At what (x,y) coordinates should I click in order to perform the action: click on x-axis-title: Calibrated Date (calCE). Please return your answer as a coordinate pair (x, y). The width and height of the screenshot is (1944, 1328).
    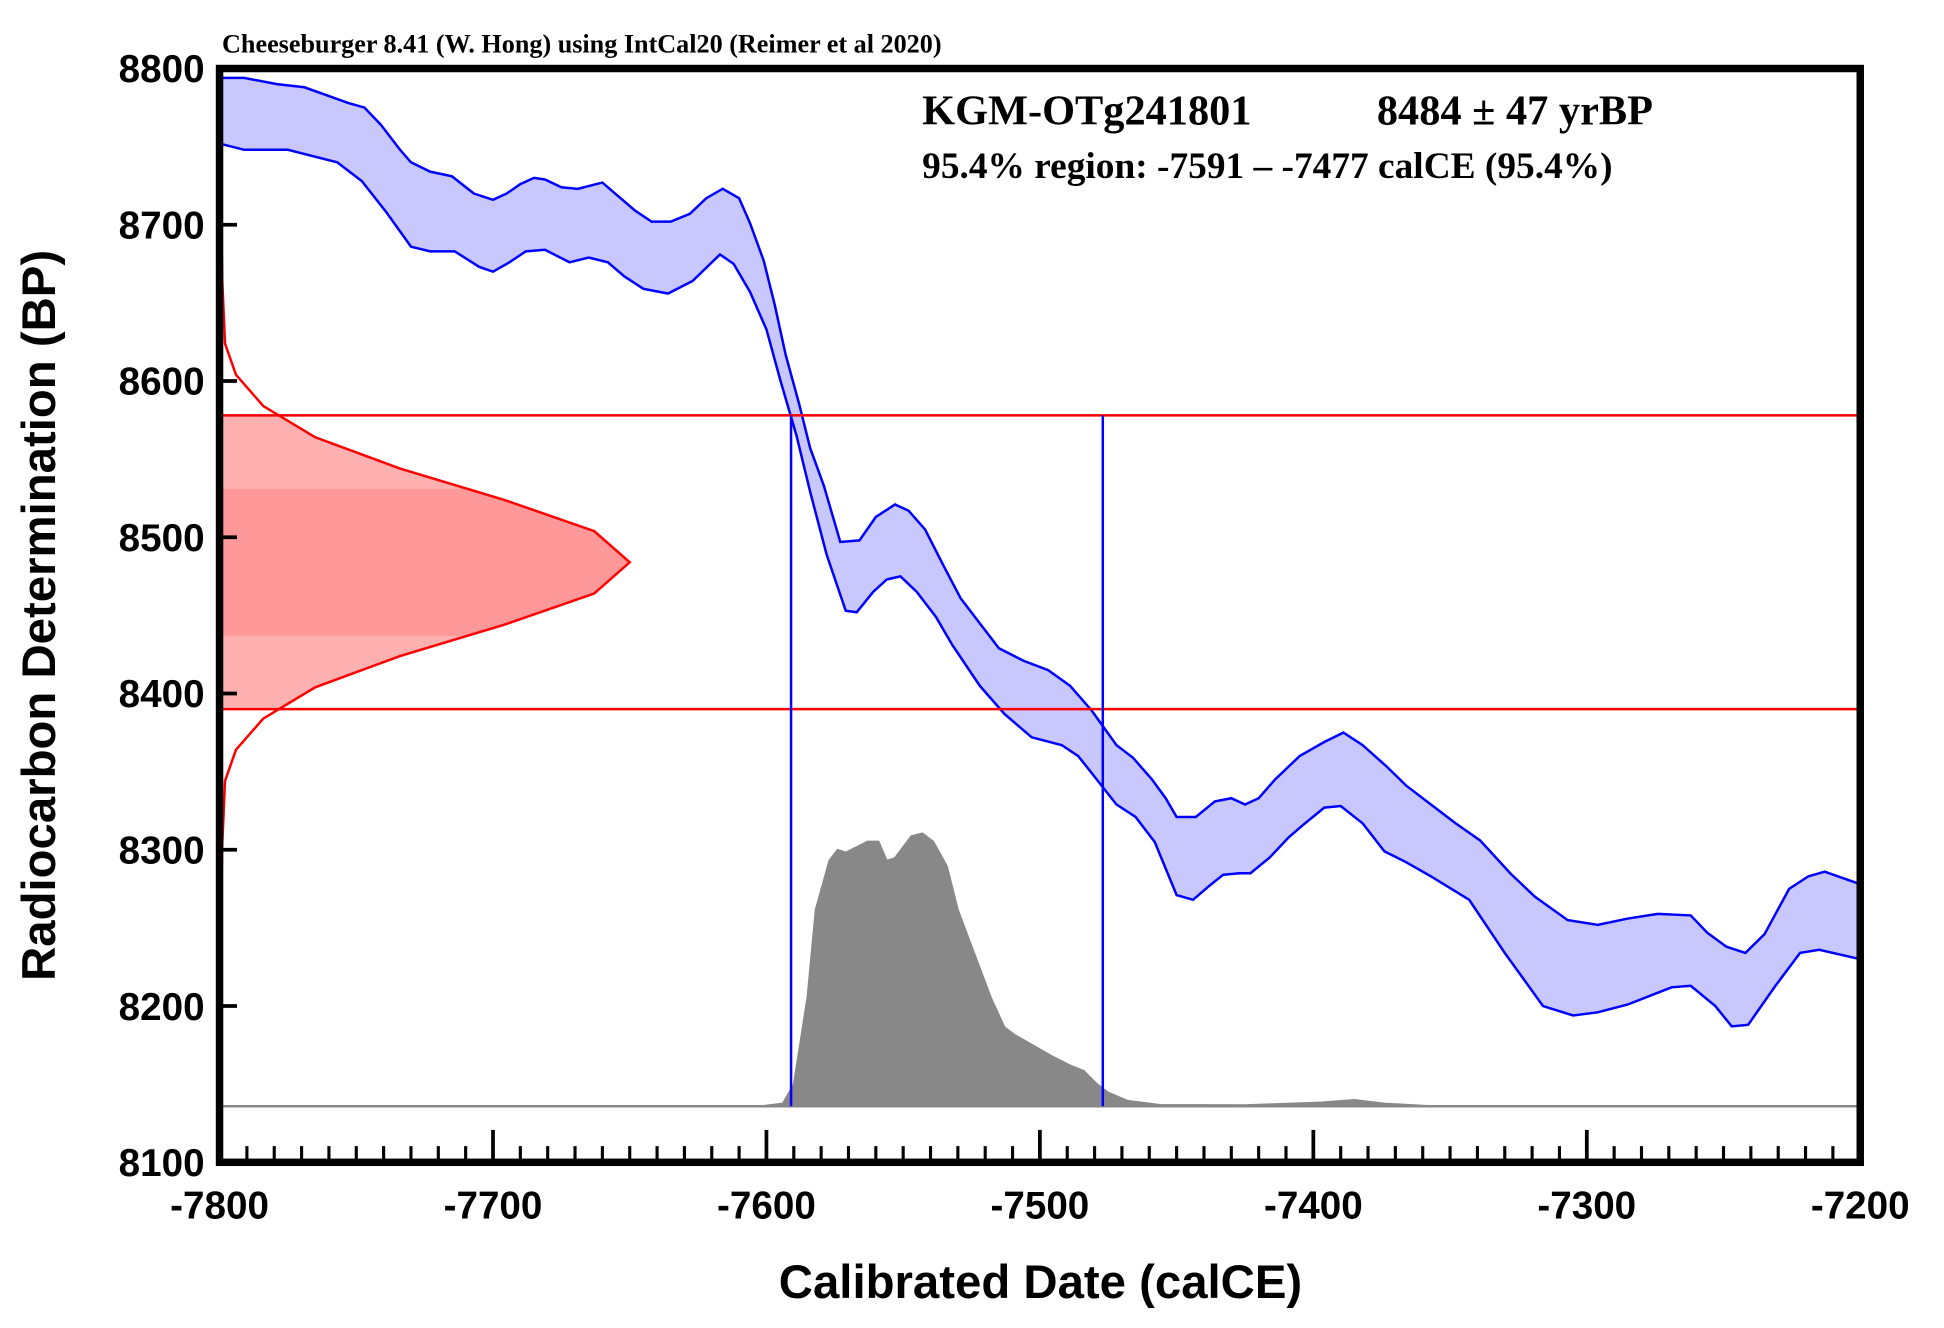
    Looking at the image, I should click on (1040, 1282).